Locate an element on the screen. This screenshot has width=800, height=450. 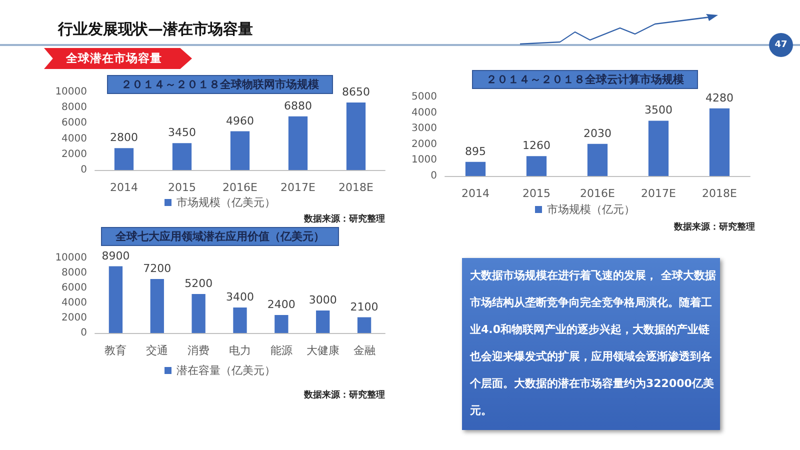
data-label: 4960 is located at coordinates (240, 121).